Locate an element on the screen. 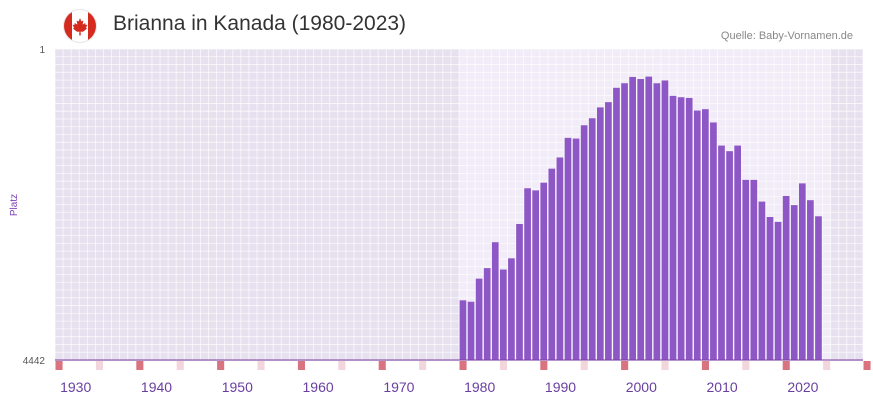 This screenshot has width=873, height=402. y-tick-bottom: 4442 is located at coordinates (34, 361).